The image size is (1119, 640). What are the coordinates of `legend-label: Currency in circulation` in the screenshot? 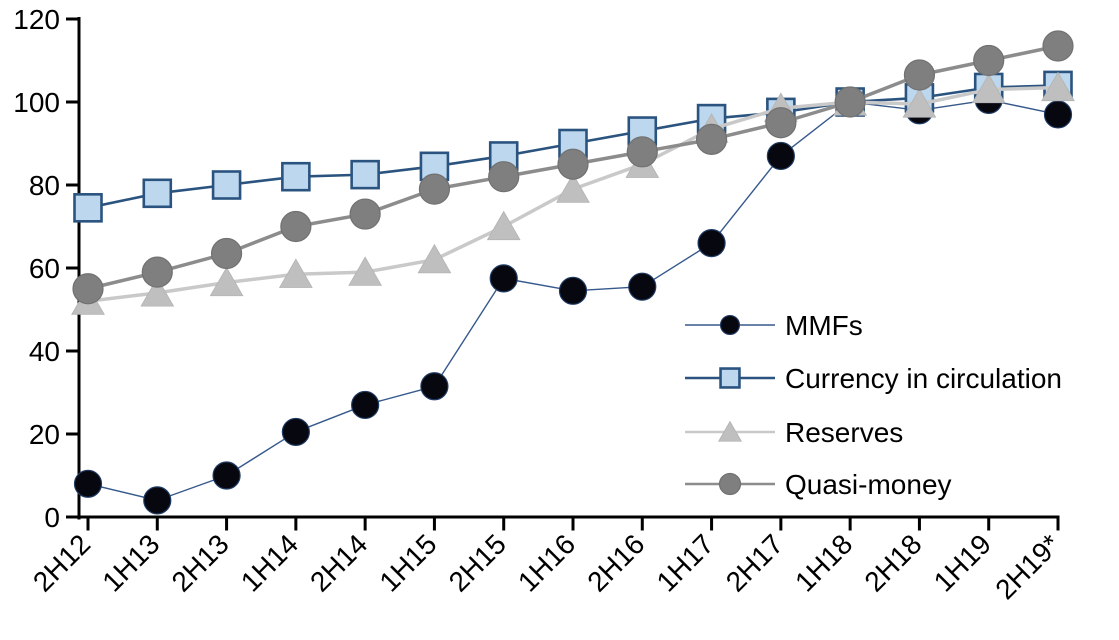 It's located at (923, 378).